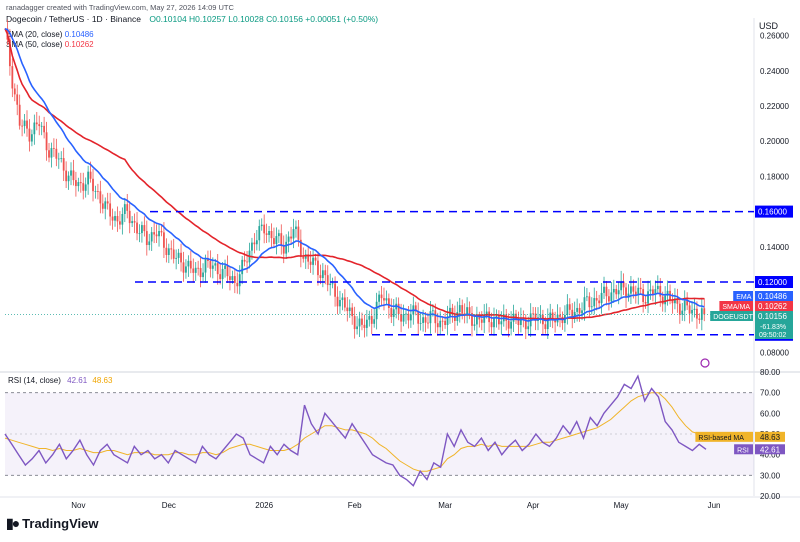 The height and width of the screenshot is (542, 800). I want to click on ema-legend: EMA (20, close) 0.10486, so click(50, 34).